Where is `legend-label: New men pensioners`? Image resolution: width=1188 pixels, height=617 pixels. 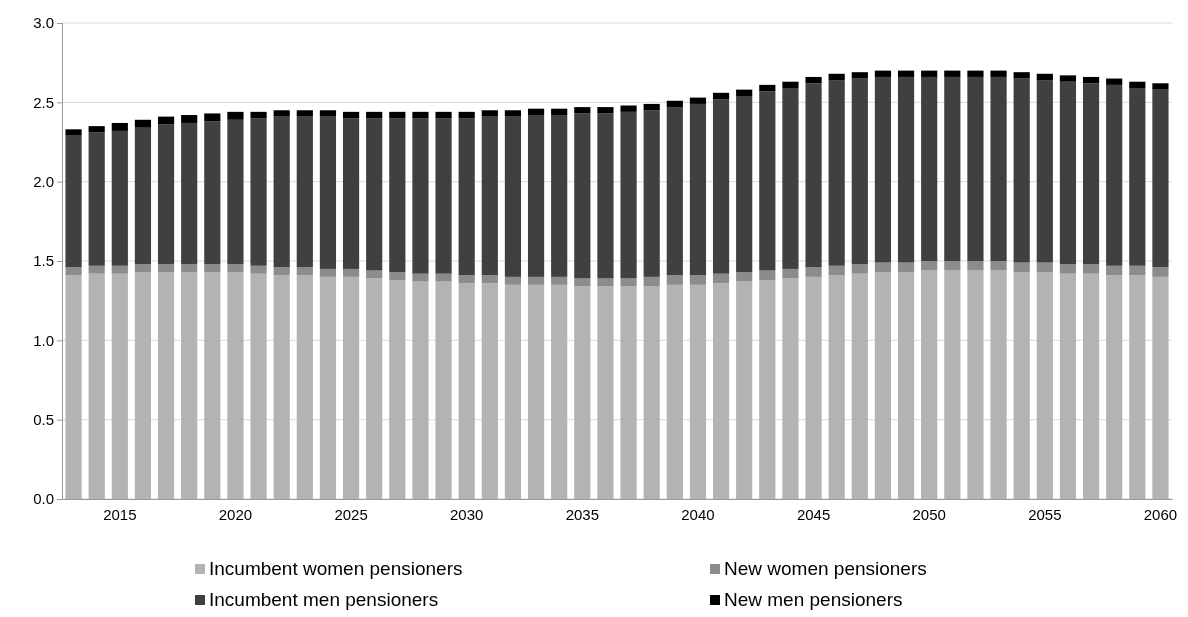
legend-label: New men pensioners is located at coordinates (813, 599).